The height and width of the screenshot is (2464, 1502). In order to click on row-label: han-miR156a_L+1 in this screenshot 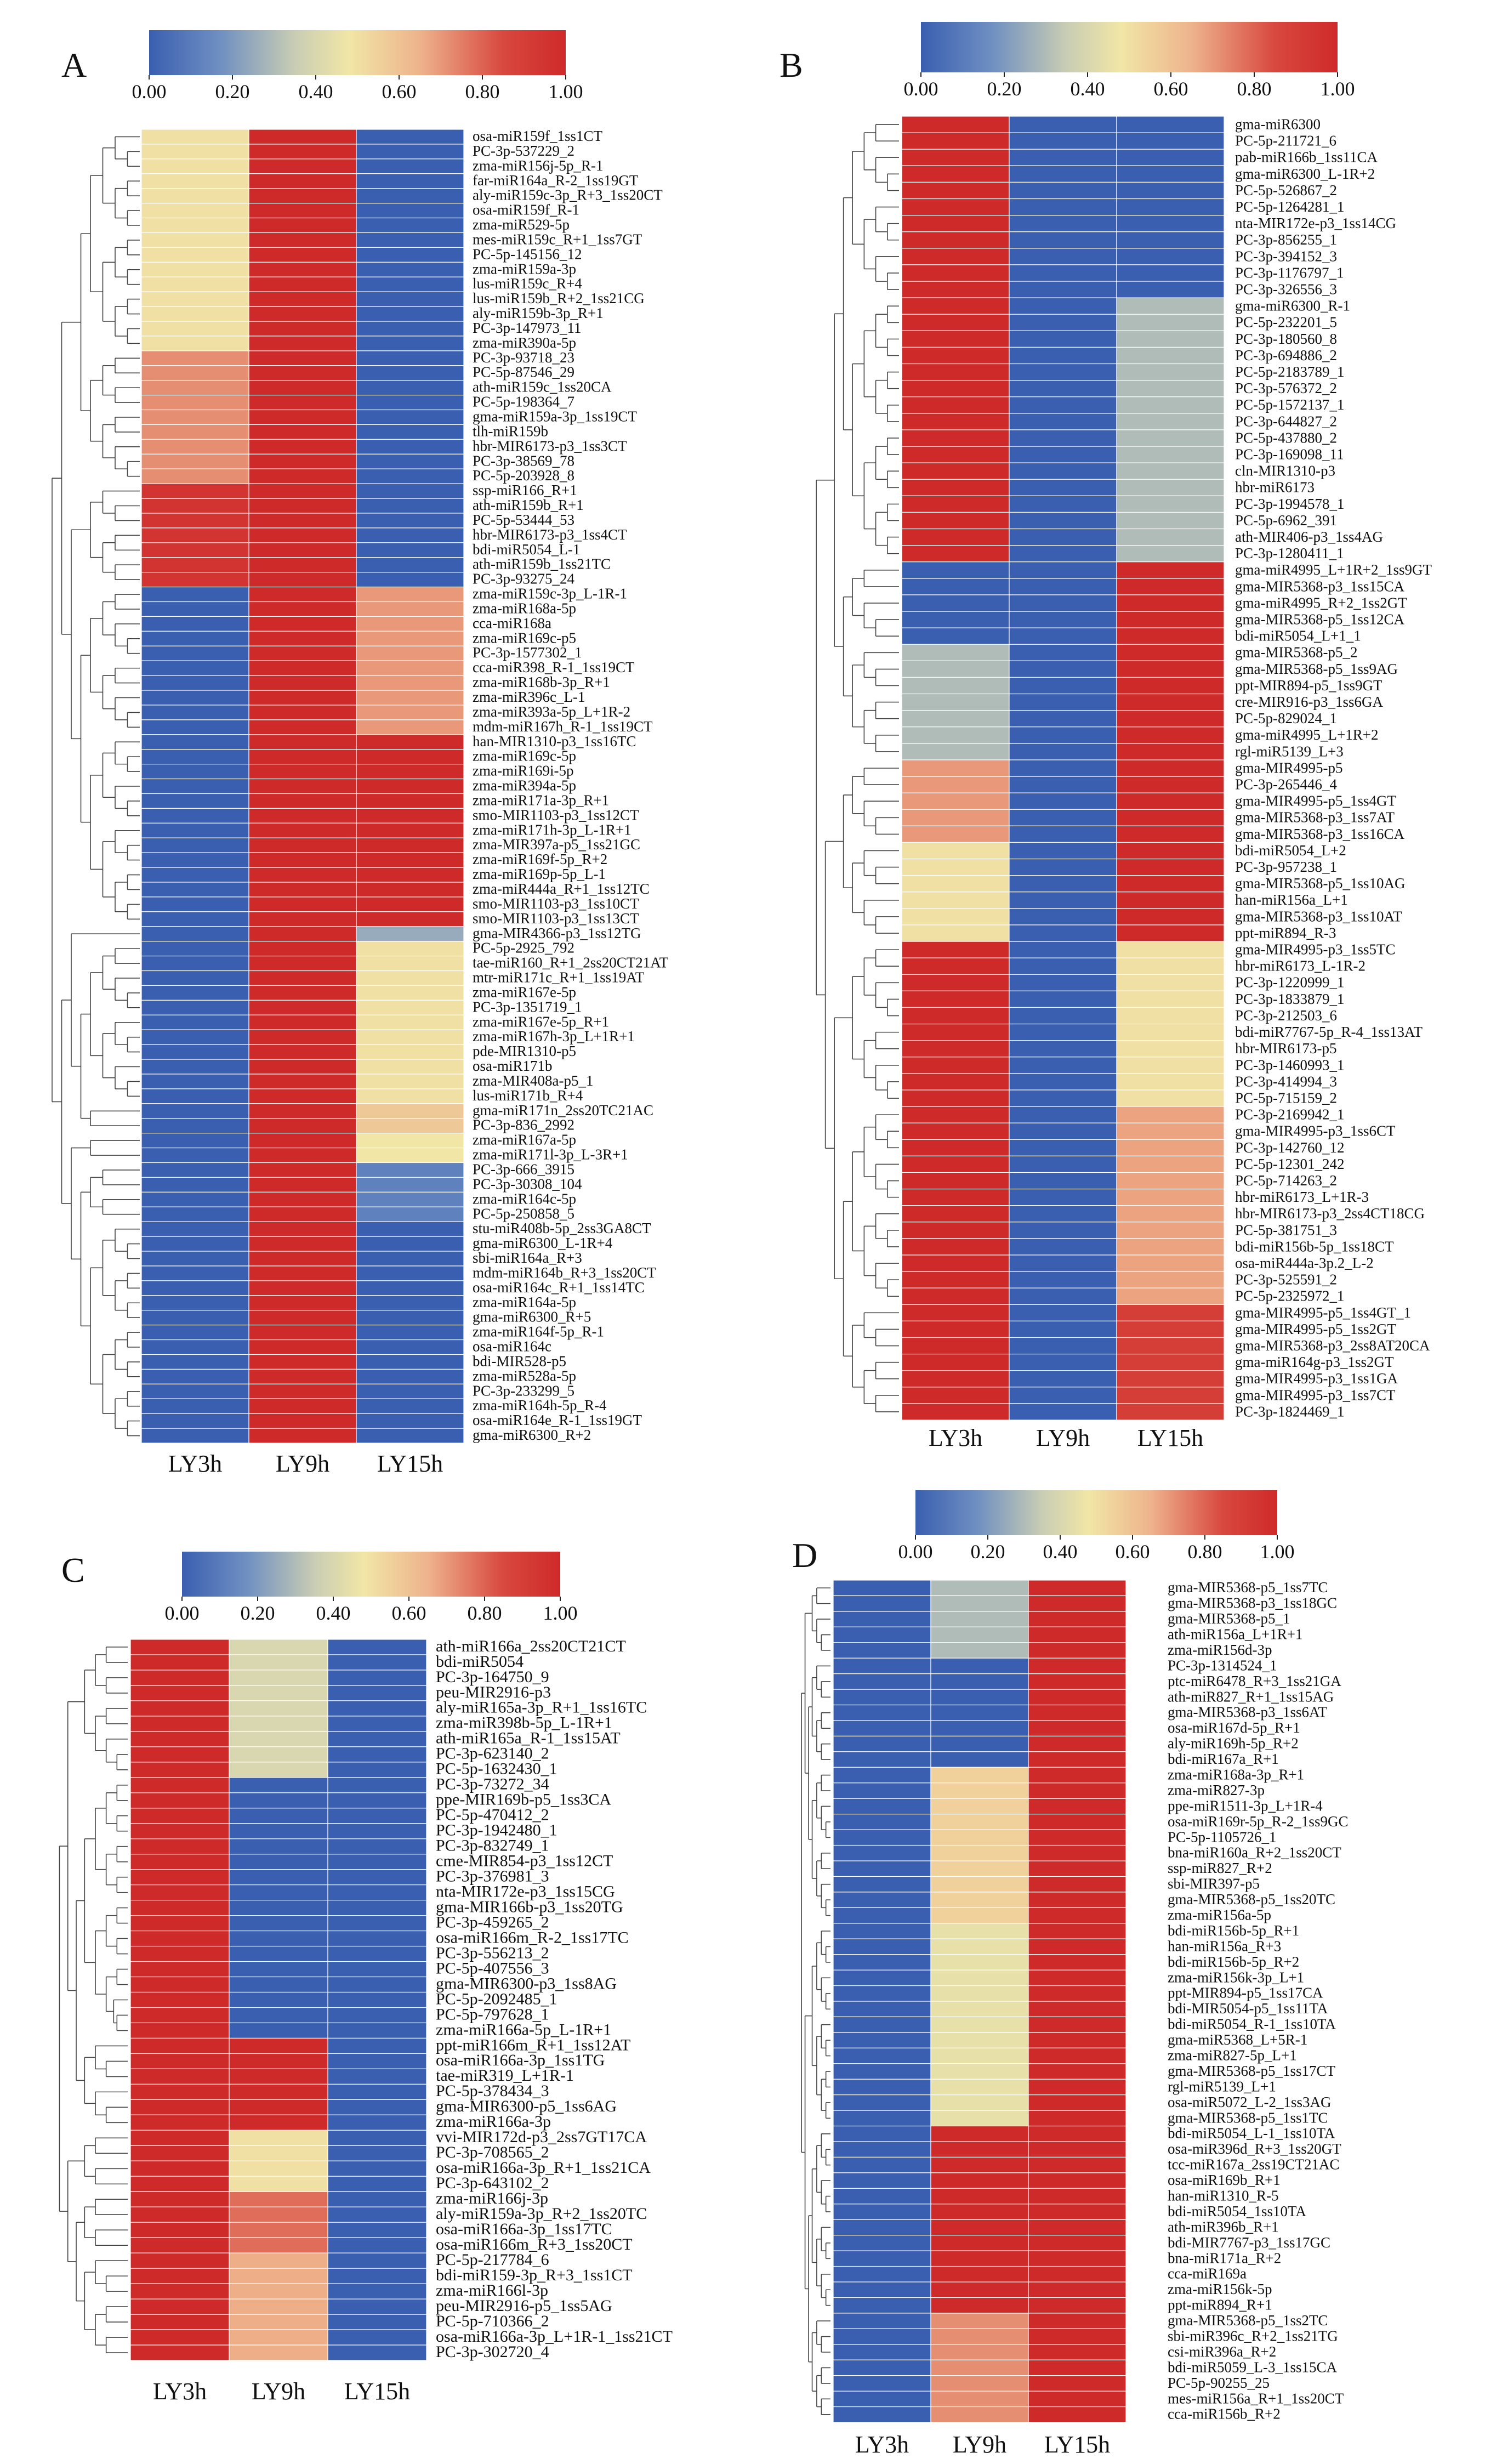, I will do `click(1291, 900)`.